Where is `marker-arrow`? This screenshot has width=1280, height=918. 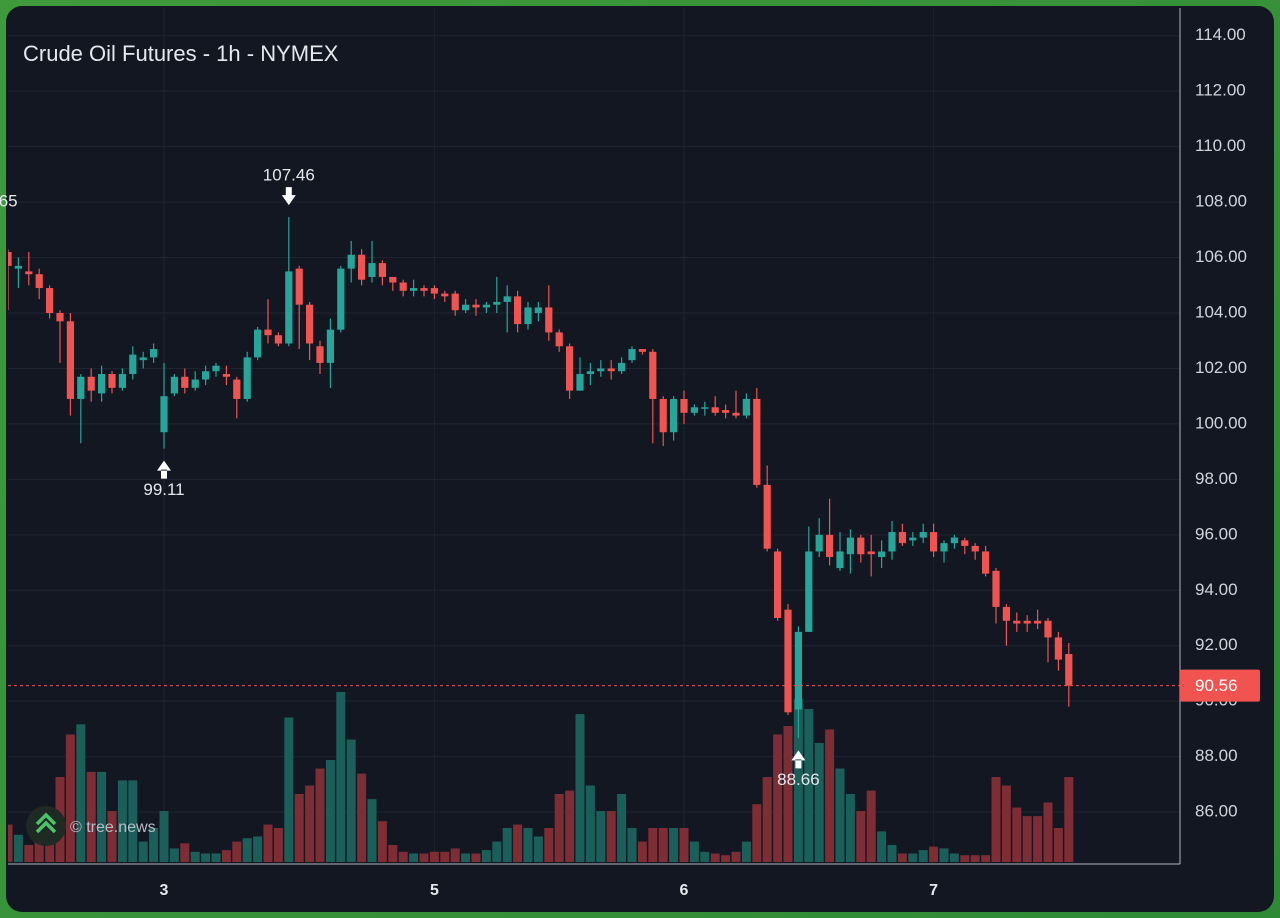 marker-arrow is located at coordinates (288, 196).